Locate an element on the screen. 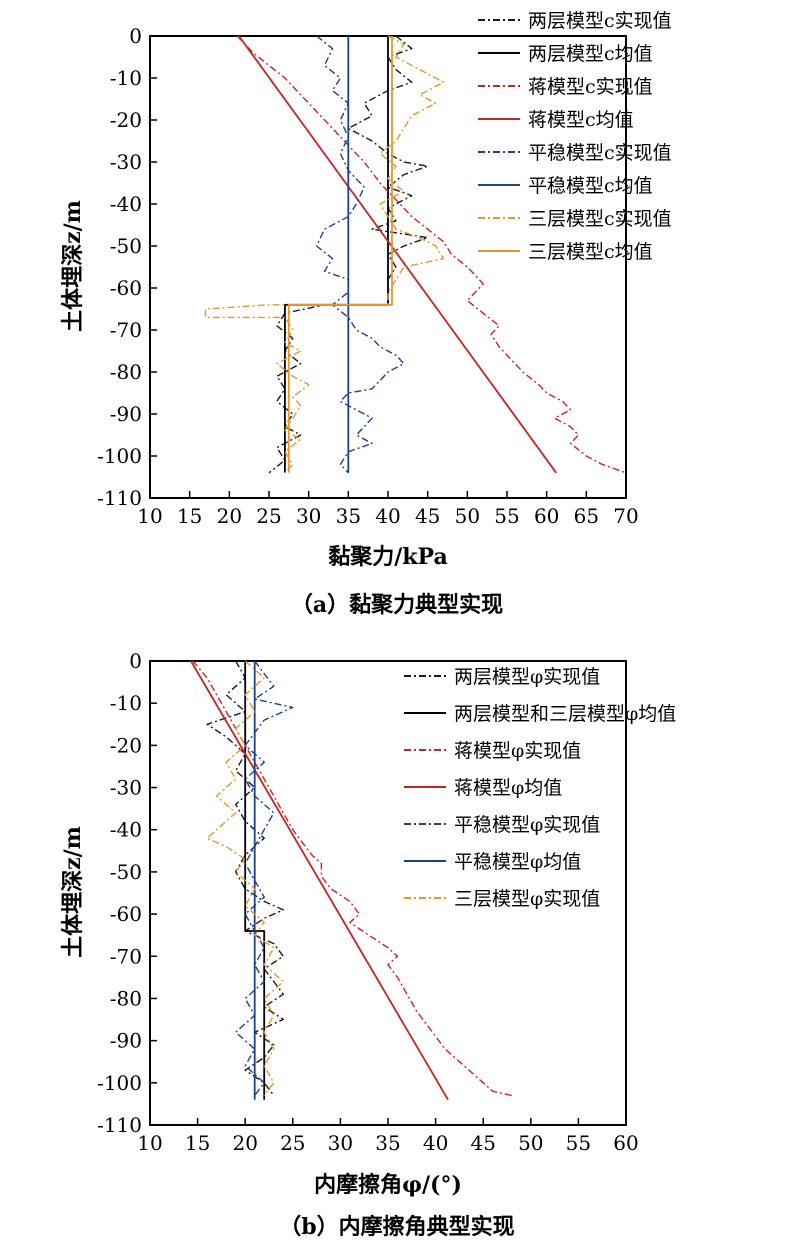 This screenshot has width=794, height=1248. legend-entry: 三层模型c均值 is located at coordinates (590, 252).